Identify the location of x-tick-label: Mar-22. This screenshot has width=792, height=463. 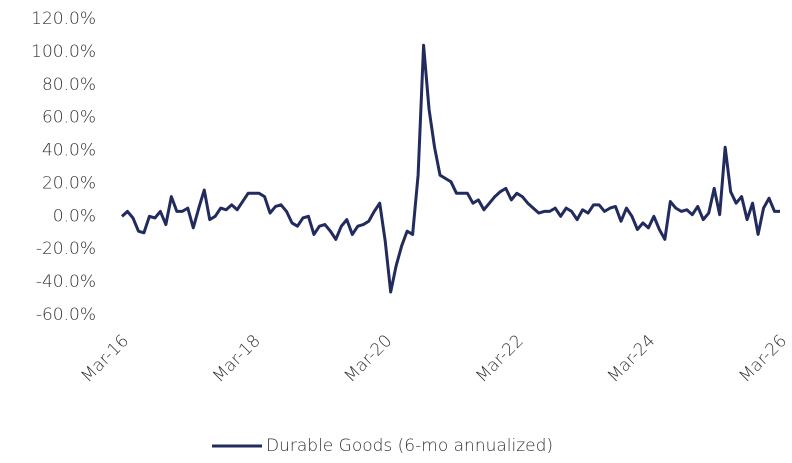
(500, 359).